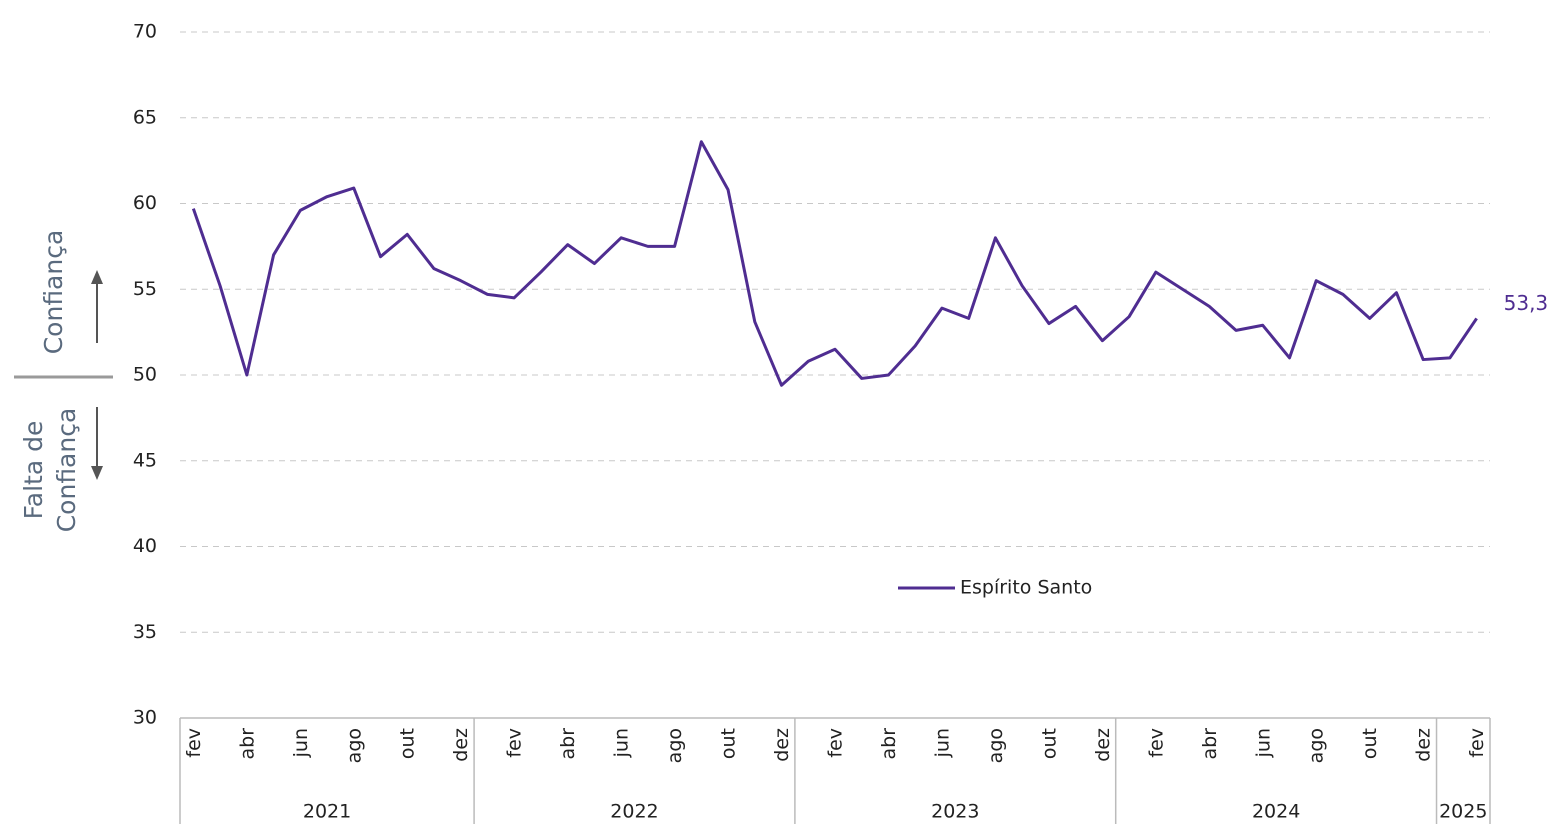 This screenshot has width=1551, height=824. I want to click on year-label: 2025, so click(1463, 812).